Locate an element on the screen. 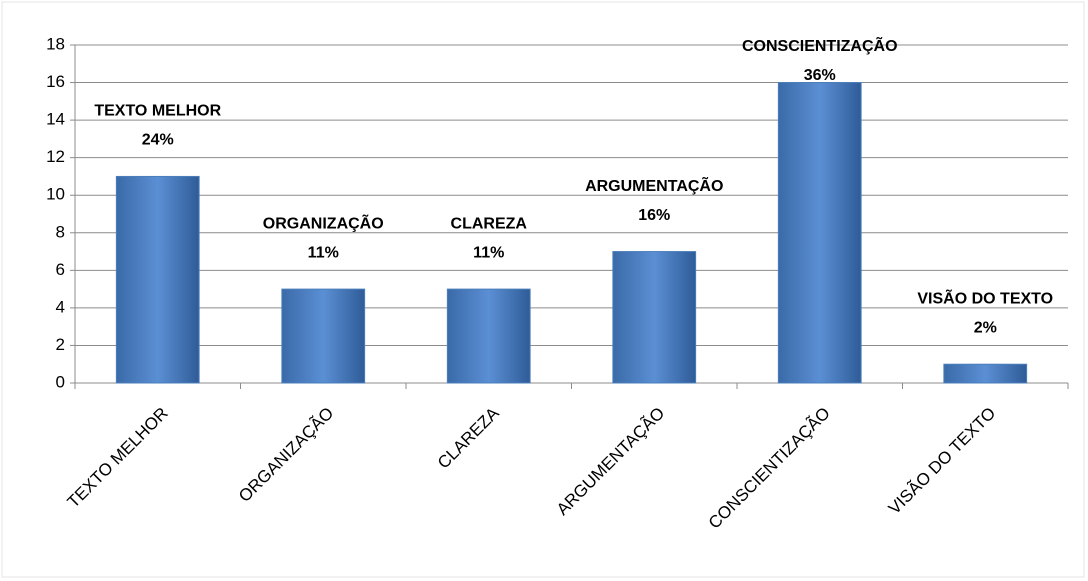 This screenshot has width=1088, height=581. y-tick-label: 2 is located at coordinates (60, 344).